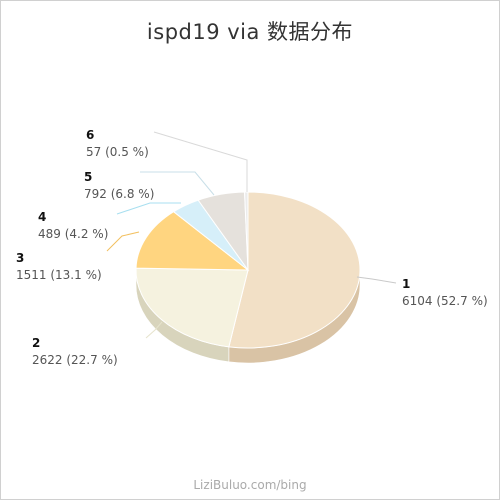 Image resolution: width=500 pixels, height=500 pixels. I want to click on slice-label-value-1: 6104 (52.7 %), so click(445, 301).